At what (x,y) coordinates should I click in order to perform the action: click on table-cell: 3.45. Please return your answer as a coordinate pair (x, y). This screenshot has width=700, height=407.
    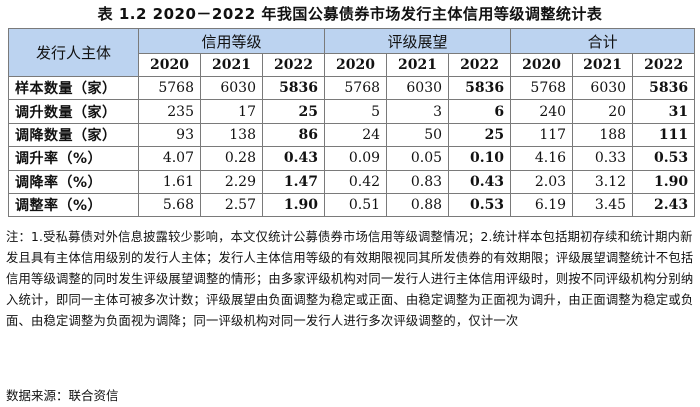
    Looking at the image, I should click on (603, 205).